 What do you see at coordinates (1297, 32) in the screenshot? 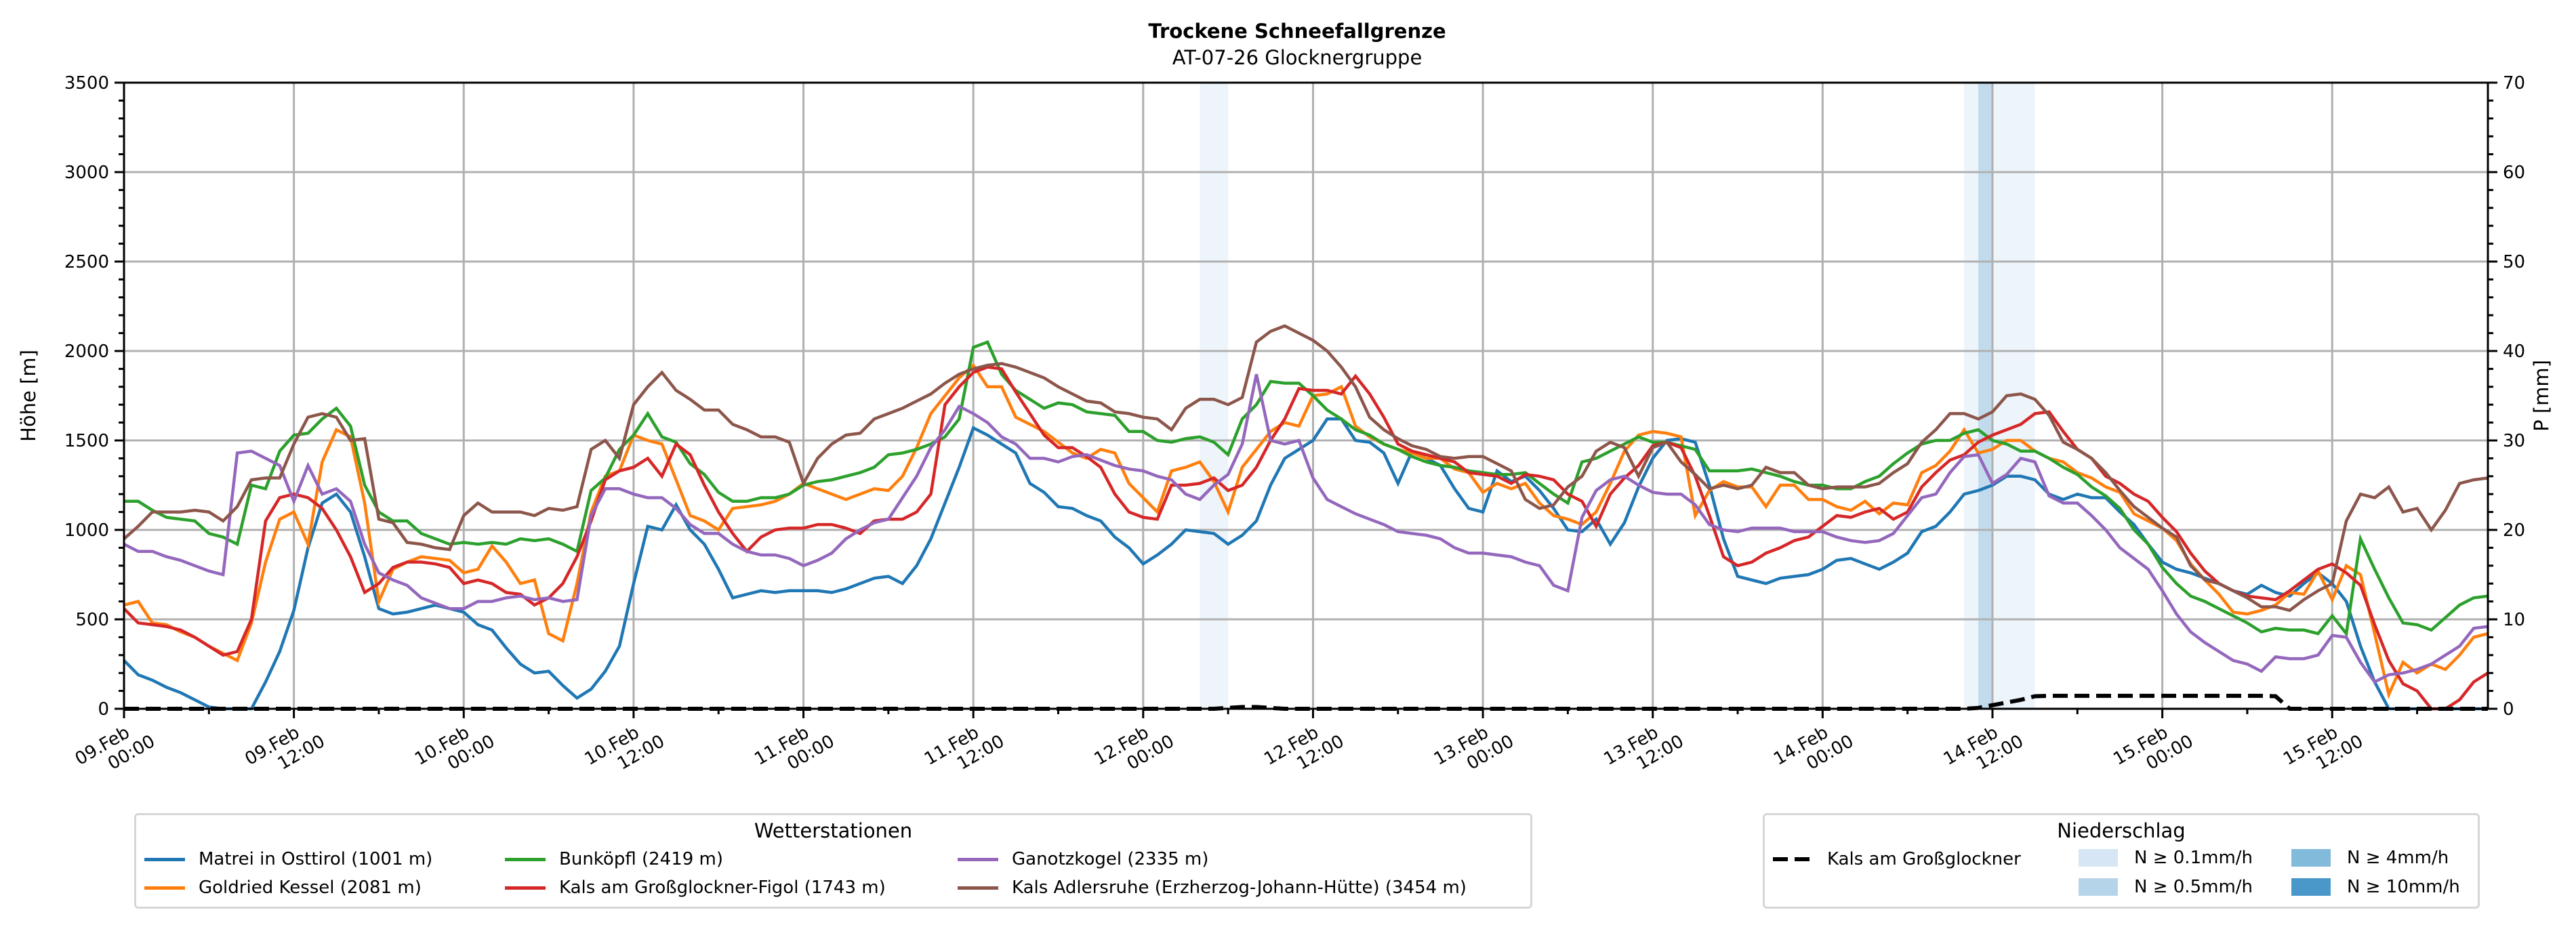
I see `chart-title: Trockene Schneefallgrenze` at bounding box center [1297, 32].